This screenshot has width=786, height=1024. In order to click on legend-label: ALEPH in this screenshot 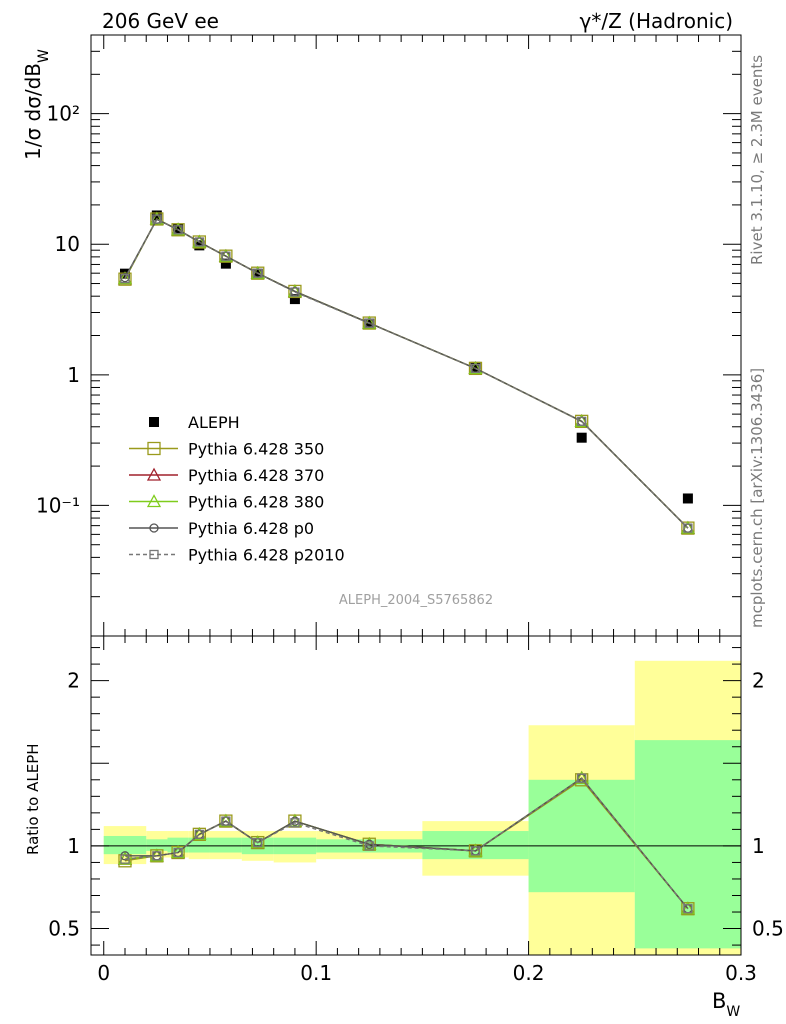, I will do `click(214, 422)`.